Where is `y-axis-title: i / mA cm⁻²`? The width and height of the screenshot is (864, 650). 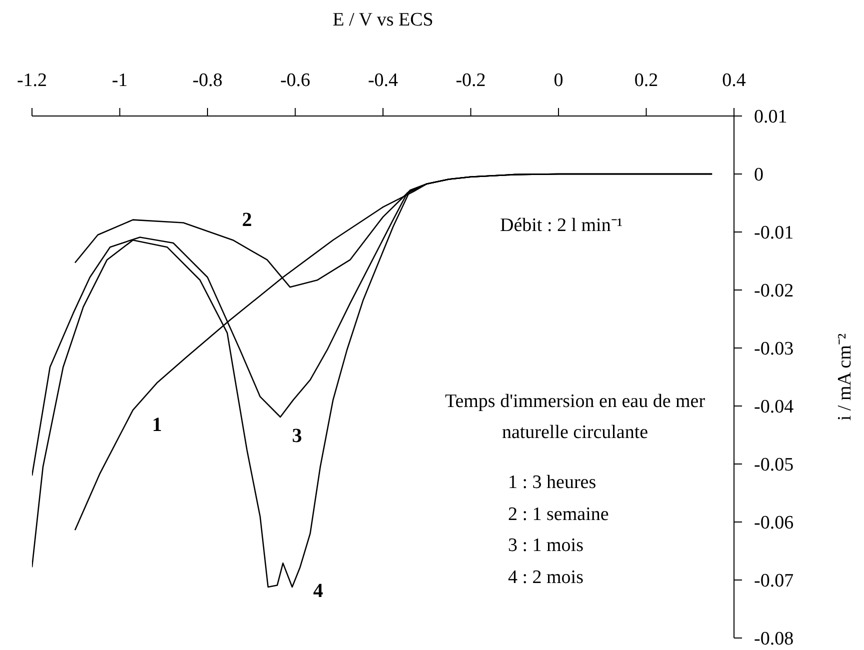 y-axis-title: i / mA cm⁻² is located at coordinates (845, 377).